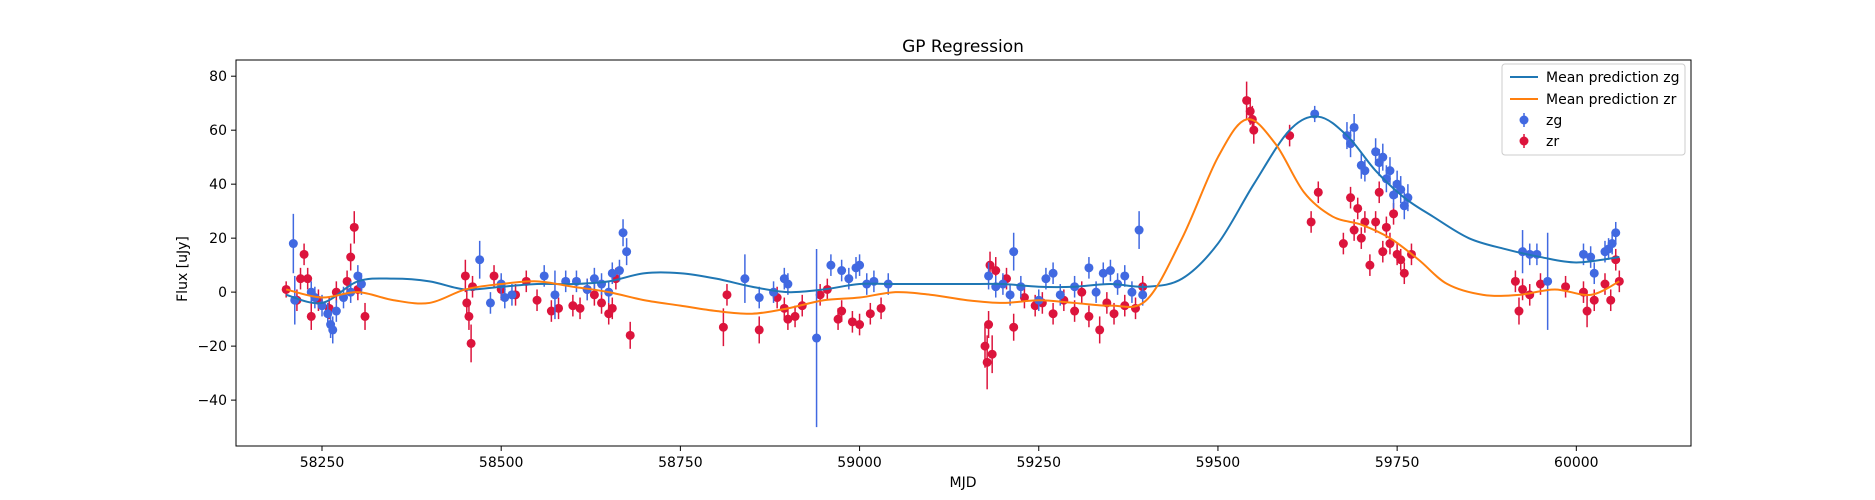 This screenshot has height=500, width=1875. Describe the element at coordinates (1524, 141) in the screenshot. I see `legend-swatch-zr` at that location.